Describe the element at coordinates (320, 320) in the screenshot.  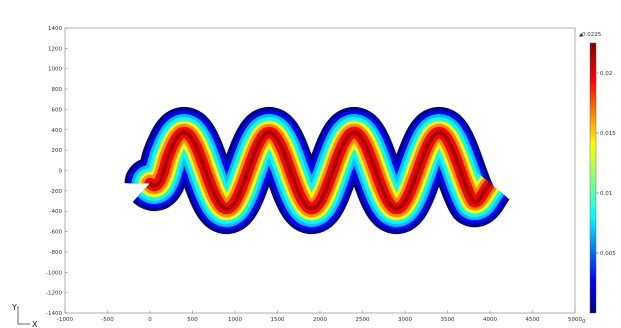
I see `x-tick-label: 2000` at that location.